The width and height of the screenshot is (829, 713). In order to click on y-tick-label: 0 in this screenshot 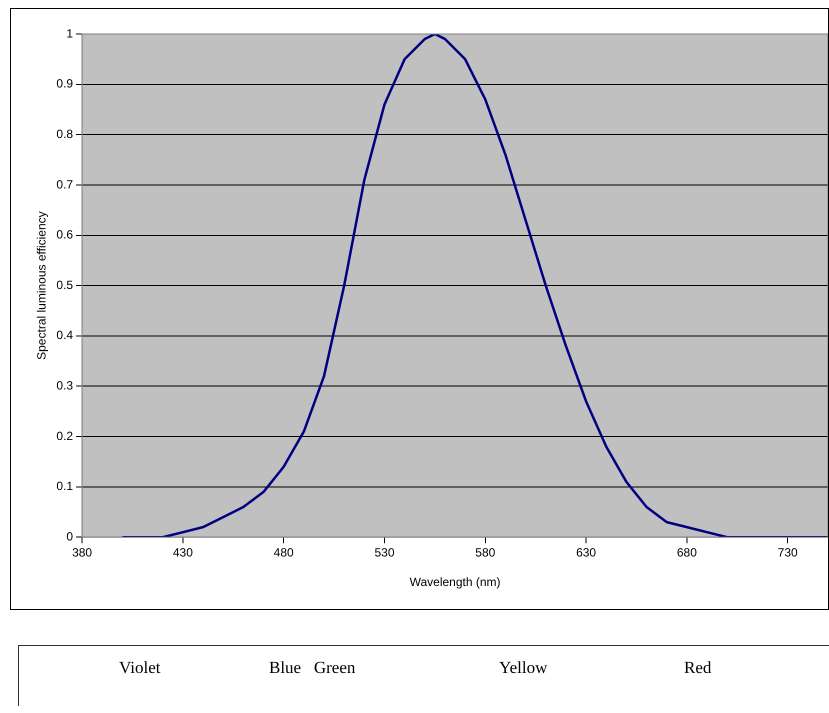, I will do `click(70, 537)`.